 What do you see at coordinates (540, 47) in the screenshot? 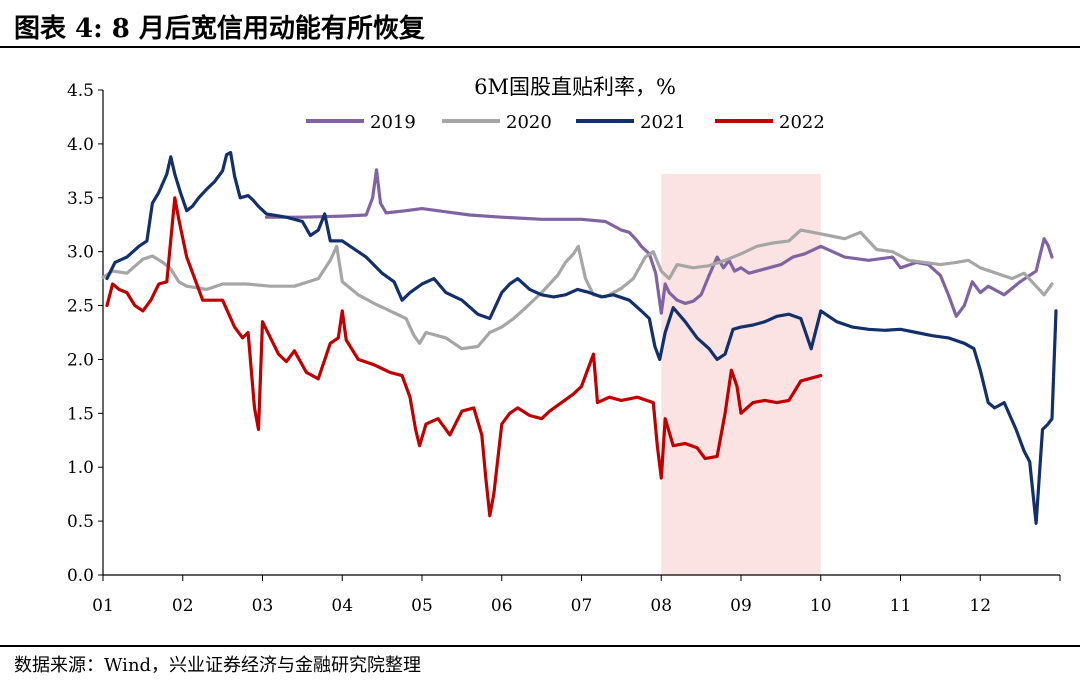
I see `title-rule` at bounding box center [540, 47].